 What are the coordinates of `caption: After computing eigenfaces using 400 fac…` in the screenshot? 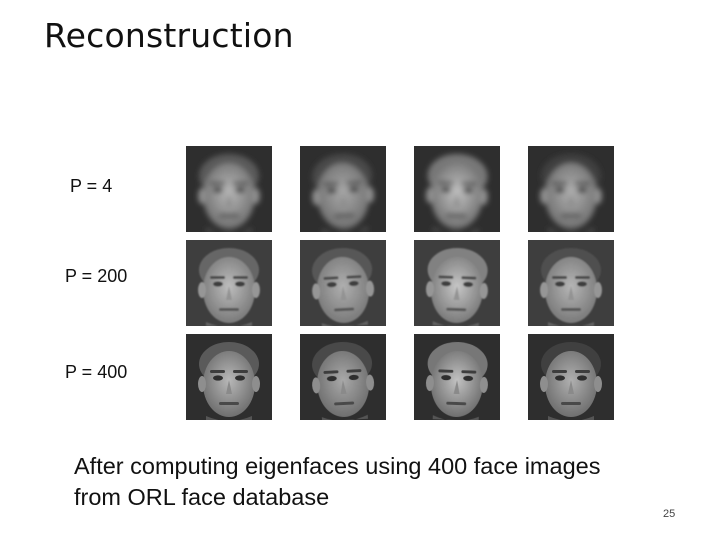 It's located at (337, 481).